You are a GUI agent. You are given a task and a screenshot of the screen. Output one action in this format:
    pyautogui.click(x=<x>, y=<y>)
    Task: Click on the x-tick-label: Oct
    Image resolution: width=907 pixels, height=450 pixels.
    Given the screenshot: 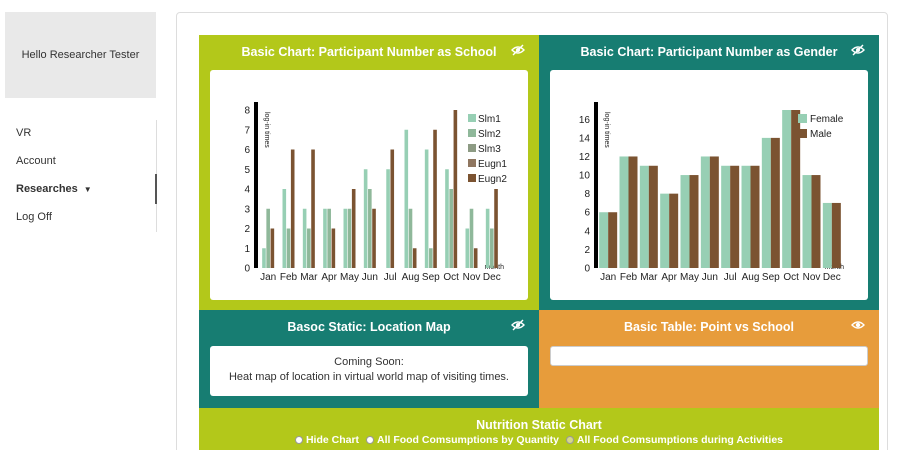 What is the action you would take?
    pyautogui.click(x=451, y=277)
    